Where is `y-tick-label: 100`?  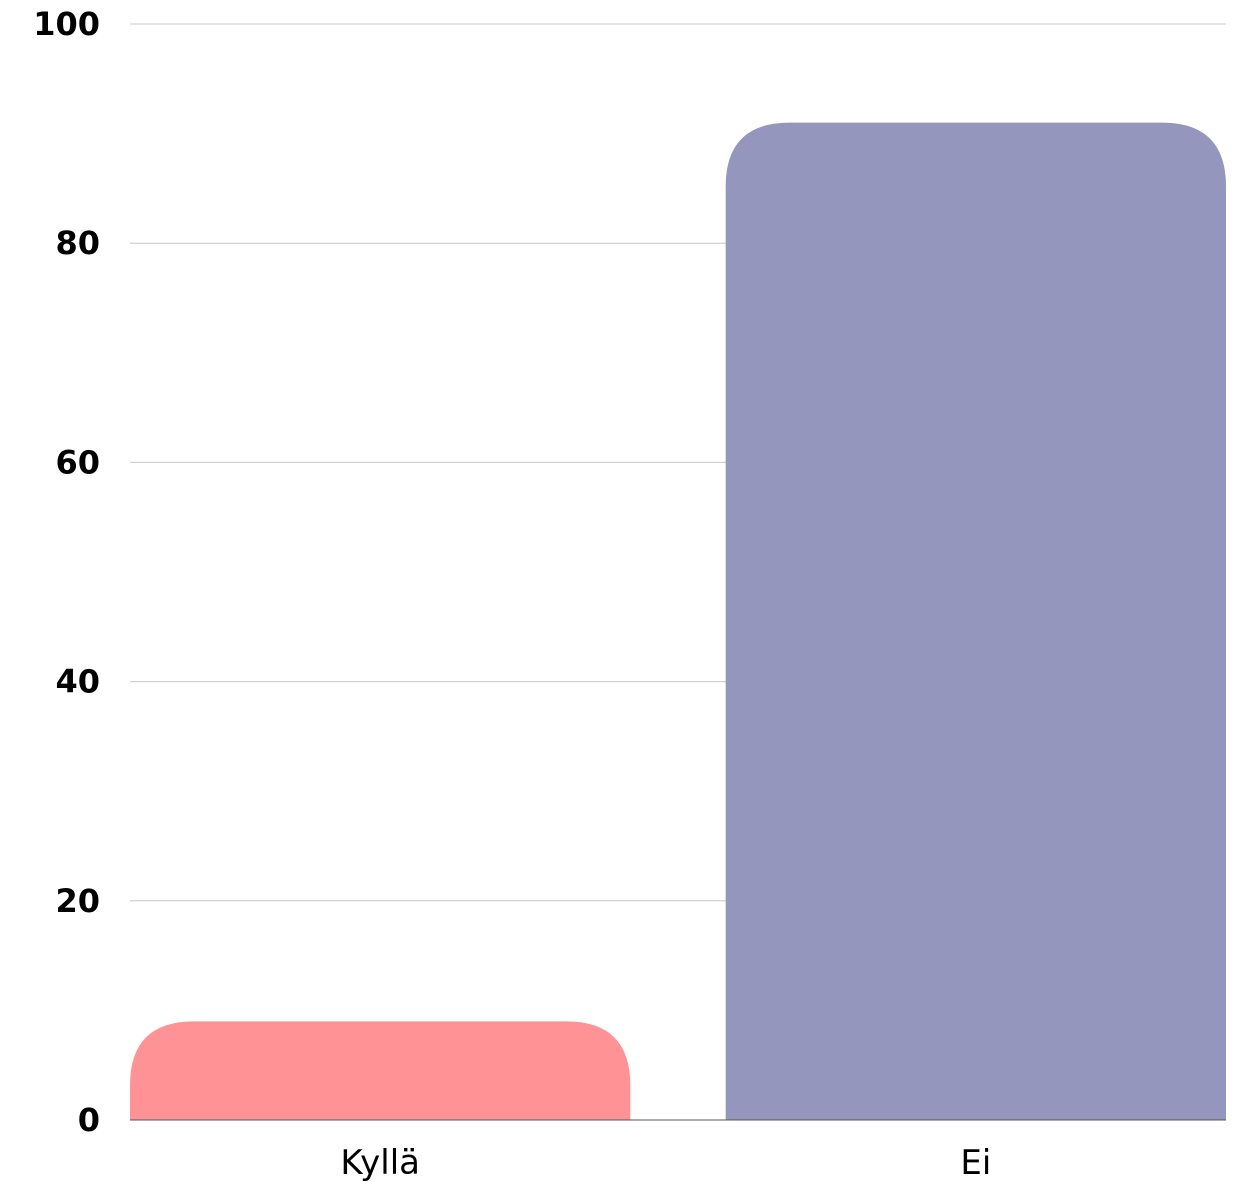 y-tick-label: 100 is located at coordinates (66, 24).